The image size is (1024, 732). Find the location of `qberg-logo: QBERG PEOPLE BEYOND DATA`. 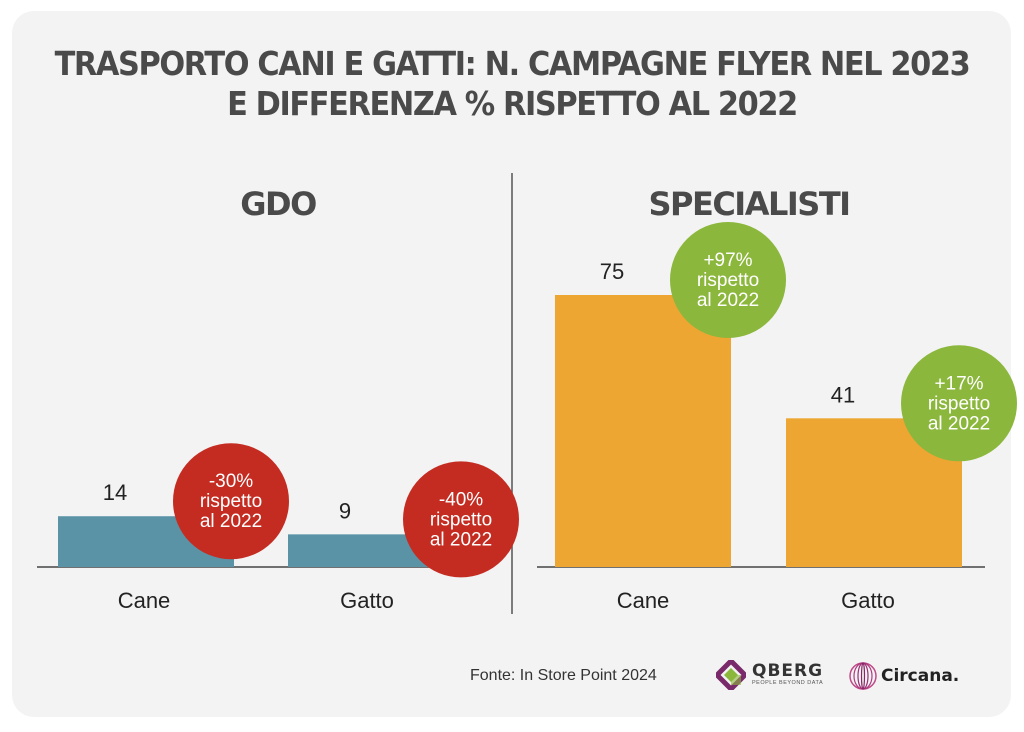

qberg-logo: QBERG PEOPLE BEYOND DATA is located at coordinates (769, 675).